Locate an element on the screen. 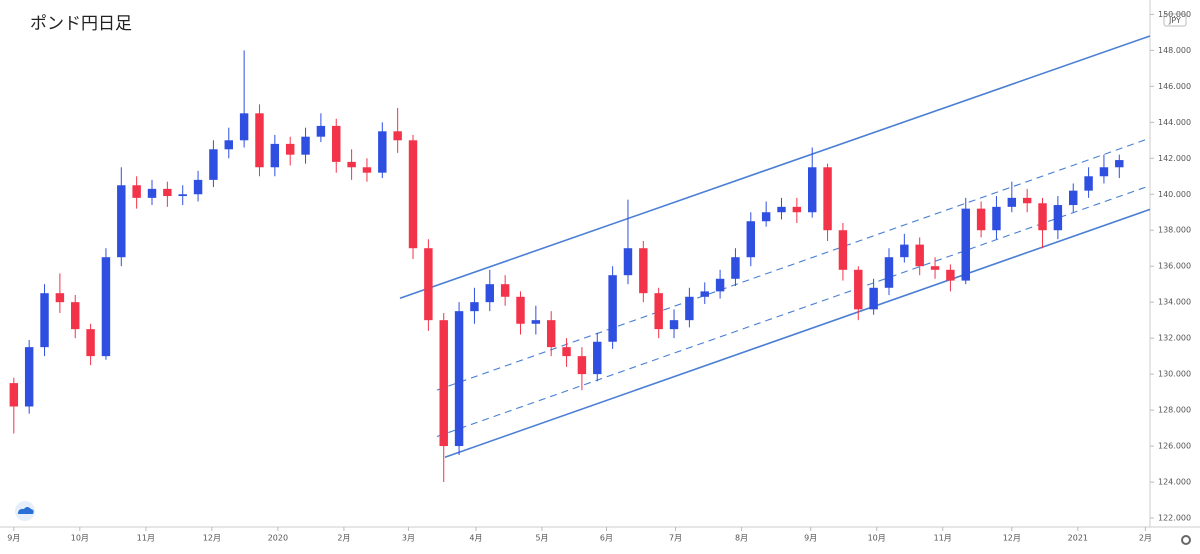 This screenshot has height=554, width=1200. y-tick-label: 136.000 is located at coordinates (1174, 266).